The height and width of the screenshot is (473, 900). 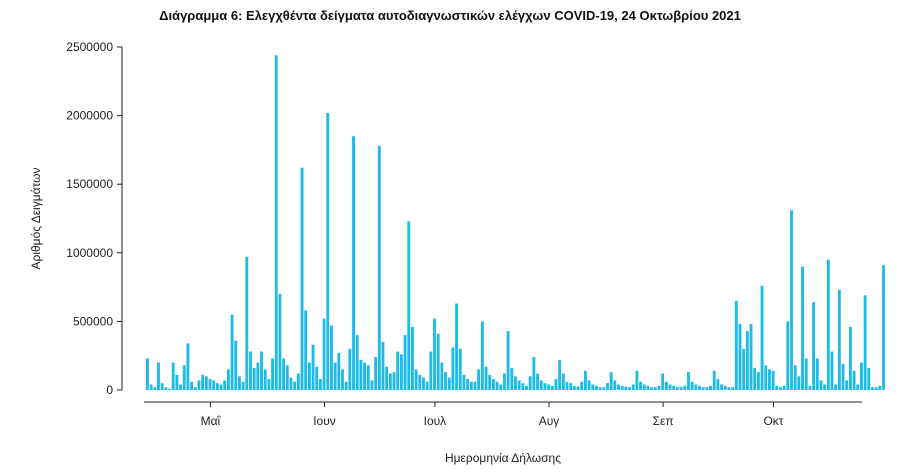 I want to click on x-tick-label: Ιουλ, so click(x=435, y=421).